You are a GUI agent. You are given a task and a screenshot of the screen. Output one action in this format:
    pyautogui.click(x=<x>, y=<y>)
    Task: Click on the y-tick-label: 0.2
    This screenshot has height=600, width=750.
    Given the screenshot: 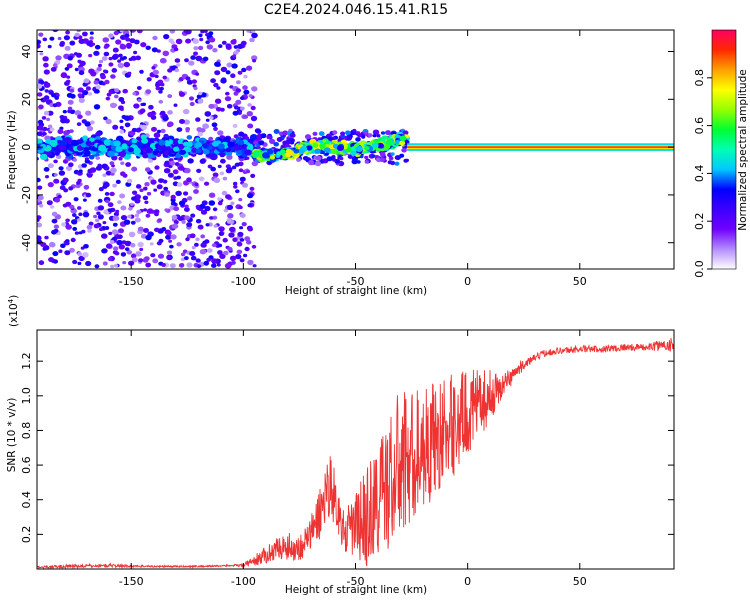 What is the action you would take?
    pyautogui.click(x=26, y=535)
    